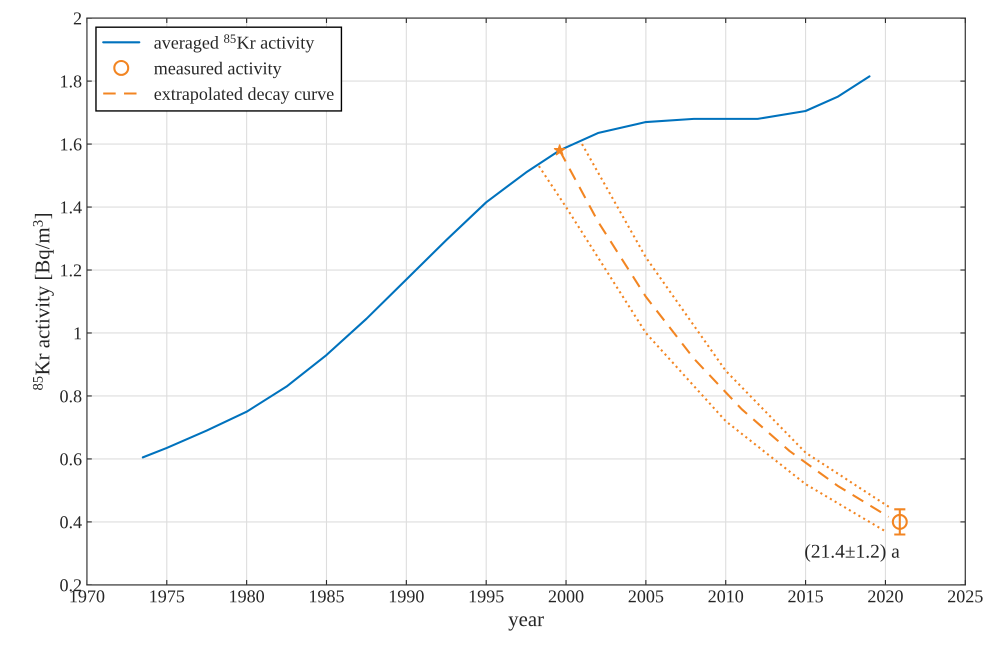 This screenshot has height=647, width=988. I want to click on x-tick-label: 1995, so click(487, 596).